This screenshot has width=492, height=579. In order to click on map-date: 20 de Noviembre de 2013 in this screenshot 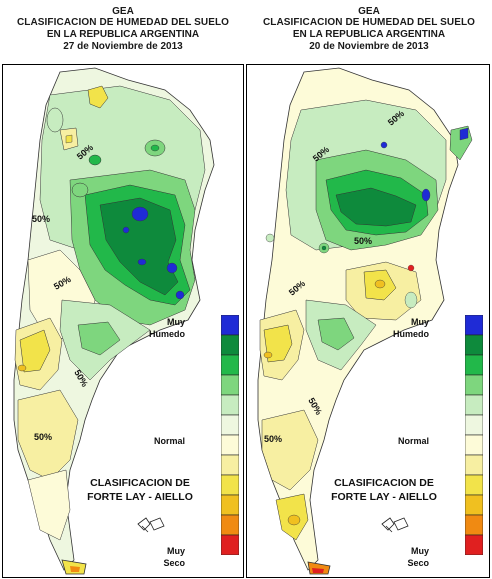, I will do `click(369, 46)`.